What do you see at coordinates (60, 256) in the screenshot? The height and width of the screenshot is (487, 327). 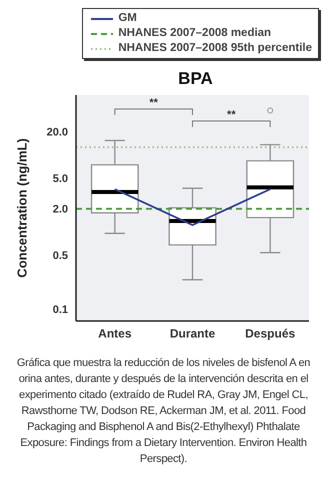 I see `y-tick-label: 0.5` at bounding box center [60, 256].